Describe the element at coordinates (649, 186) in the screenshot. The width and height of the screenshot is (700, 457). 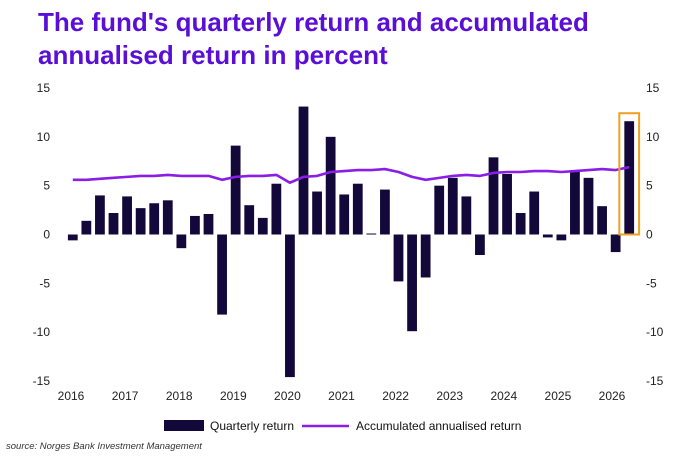
I see `y-tick-label-right: 5` at that location.